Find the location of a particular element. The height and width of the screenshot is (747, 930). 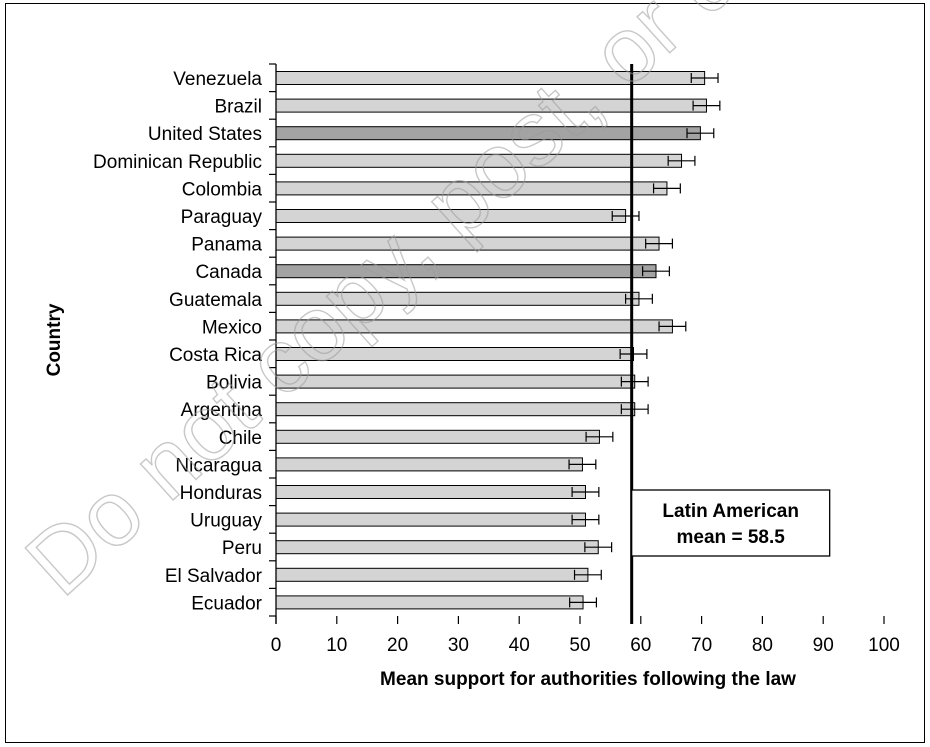

bar-nicaragua is located at coordinates (429, 464).